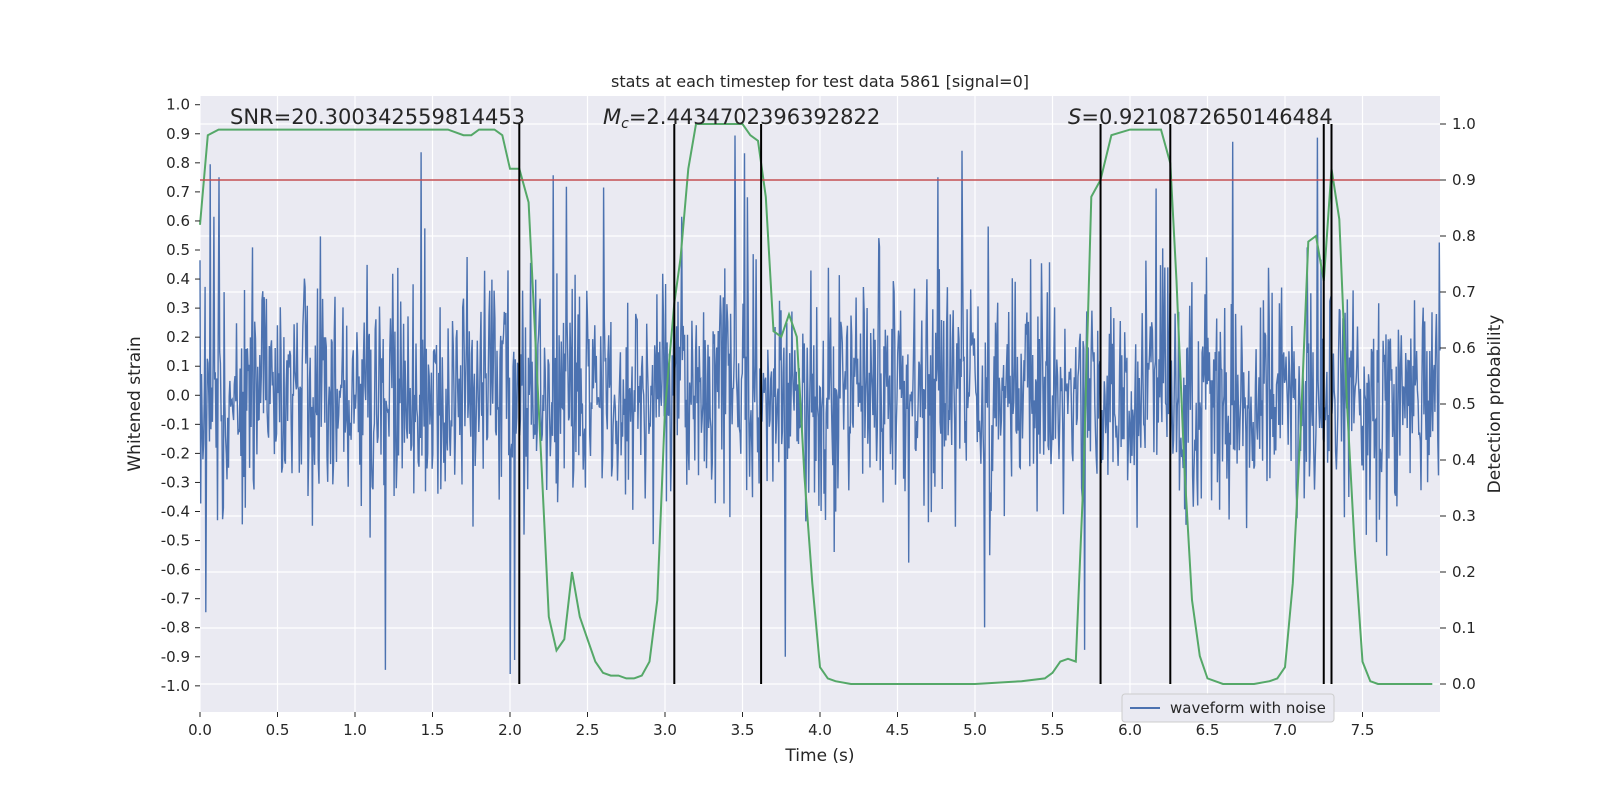 Image resolution: width=1600 pixels, height=800 pixels. Describe the element at coordinates (175, 424) in the screenshot. I see `left-tick-label: -0.1` at that location.